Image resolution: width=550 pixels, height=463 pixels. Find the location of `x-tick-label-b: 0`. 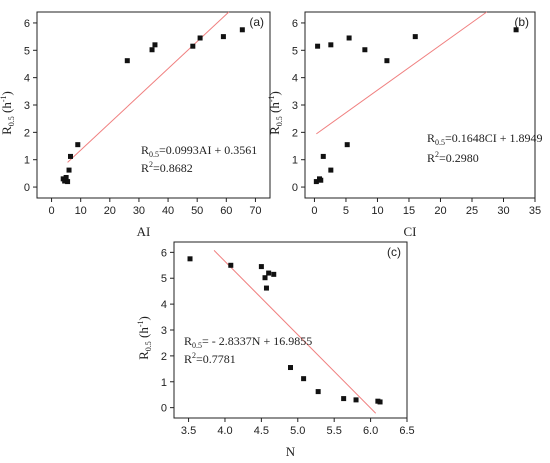

x-tick-label-b: 0 is located at coordinates (314, 211).